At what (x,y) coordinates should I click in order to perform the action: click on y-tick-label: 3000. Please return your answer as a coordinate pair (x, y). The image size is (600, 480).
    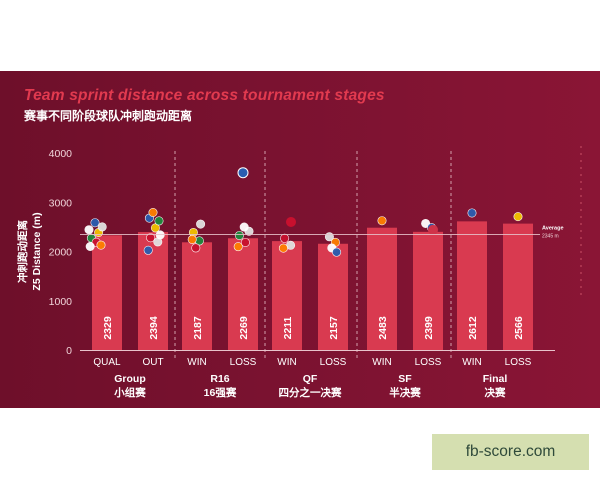
    Looking at the image, I should click on (61, 203).